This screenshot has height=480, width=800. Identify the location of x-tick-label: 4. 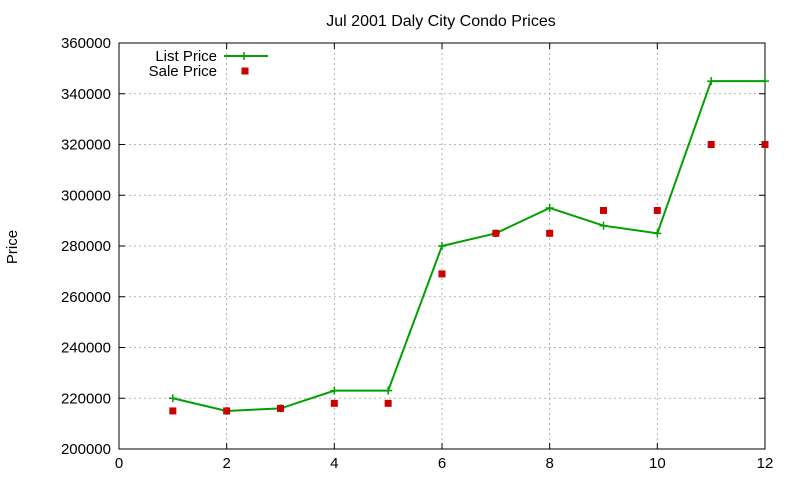
(334, 463).